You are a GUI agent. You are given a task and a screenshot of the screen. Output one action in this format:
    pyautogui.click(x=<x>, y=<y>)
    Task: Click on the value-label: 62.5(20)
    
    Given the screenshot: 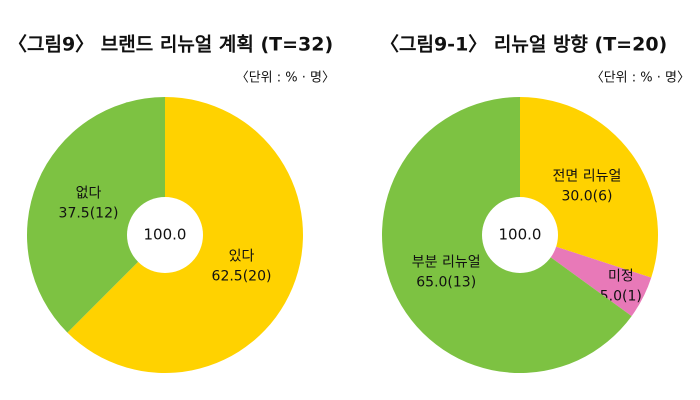 What is the action you would take?
    pyautogui.click(x=242, y=277)
    